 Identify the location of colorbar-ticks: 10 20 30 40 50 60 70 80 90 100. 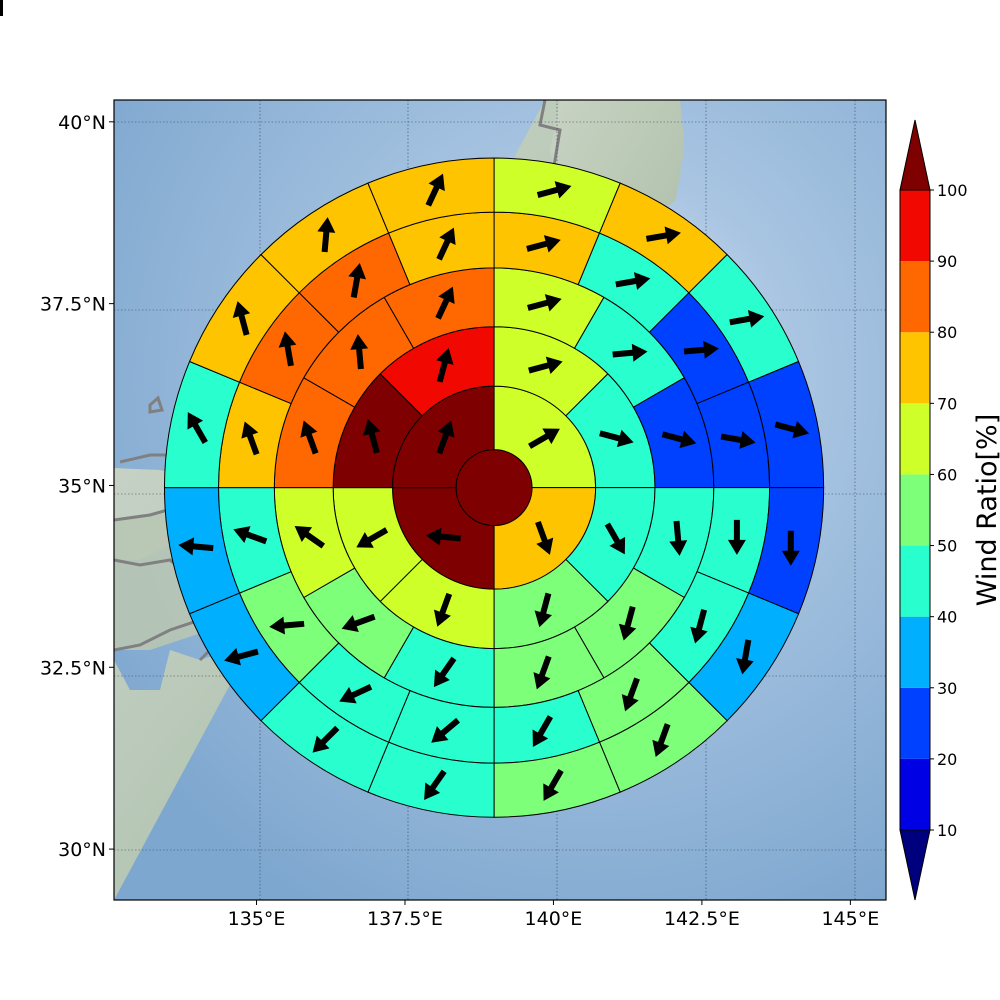
(949, 510).